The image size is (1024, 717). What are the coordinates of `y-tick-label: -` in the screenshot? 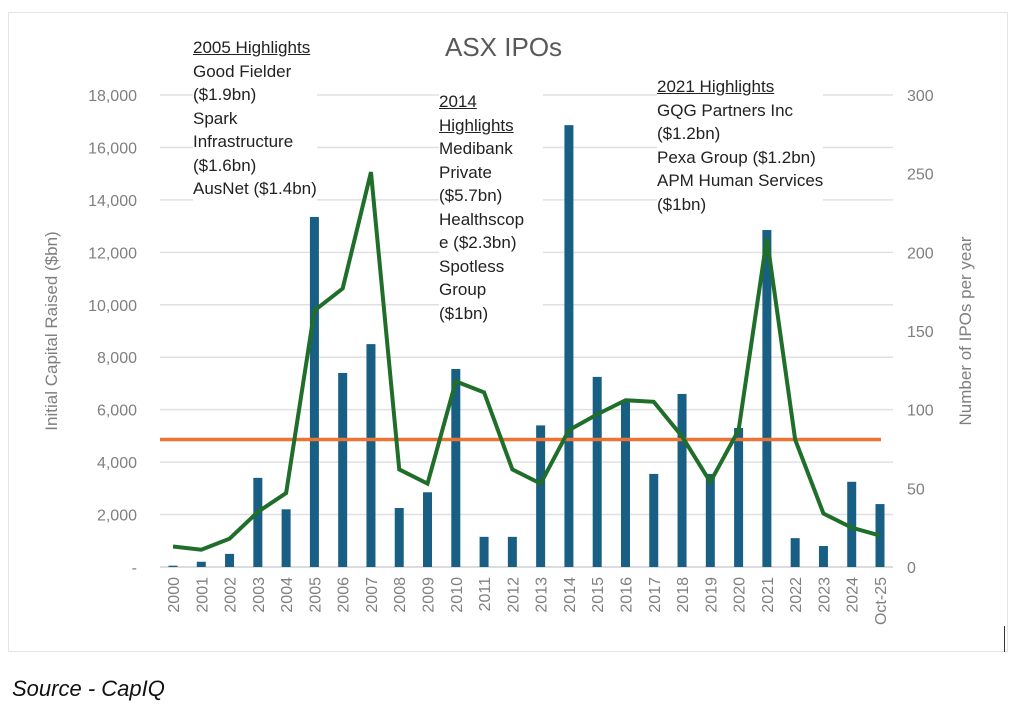 It's located at (134, 568).